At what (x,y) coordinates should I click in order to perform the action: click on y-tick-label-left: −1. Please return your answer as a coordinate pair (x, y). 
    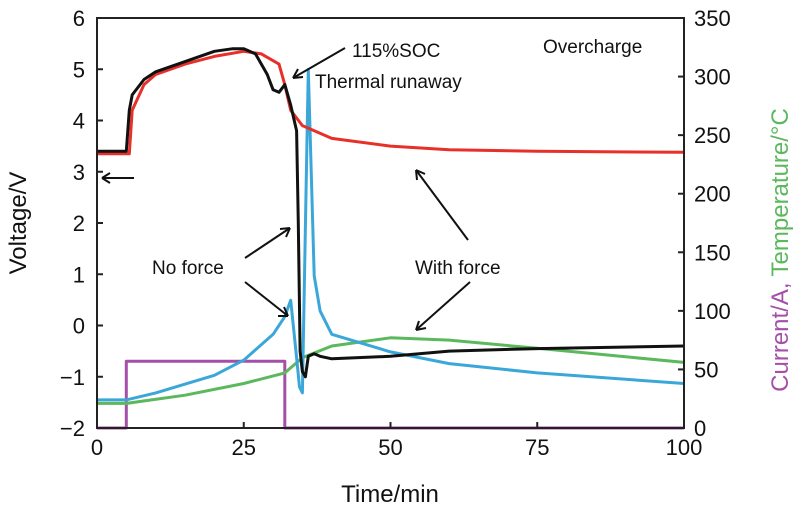
    Looking at the image, I should click on (72, 377).